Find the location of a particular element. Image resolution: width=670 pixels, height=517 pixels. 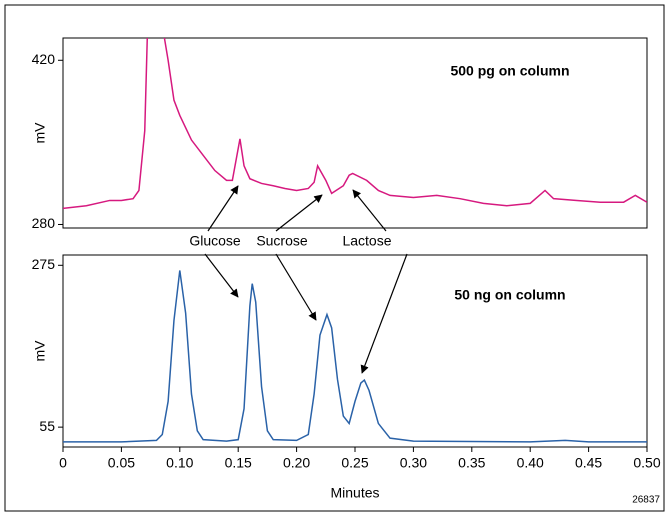

y-tick-label: 420 is located at coordinates (44, 59).